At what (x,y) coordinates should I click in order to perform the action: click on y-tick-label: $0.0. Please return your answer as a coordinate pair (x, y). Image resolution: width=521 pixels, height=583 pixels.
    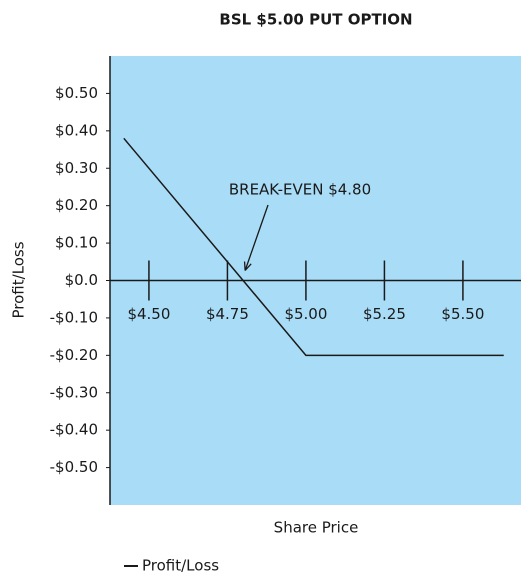
    Looking at the image, I should click on (81, 280).